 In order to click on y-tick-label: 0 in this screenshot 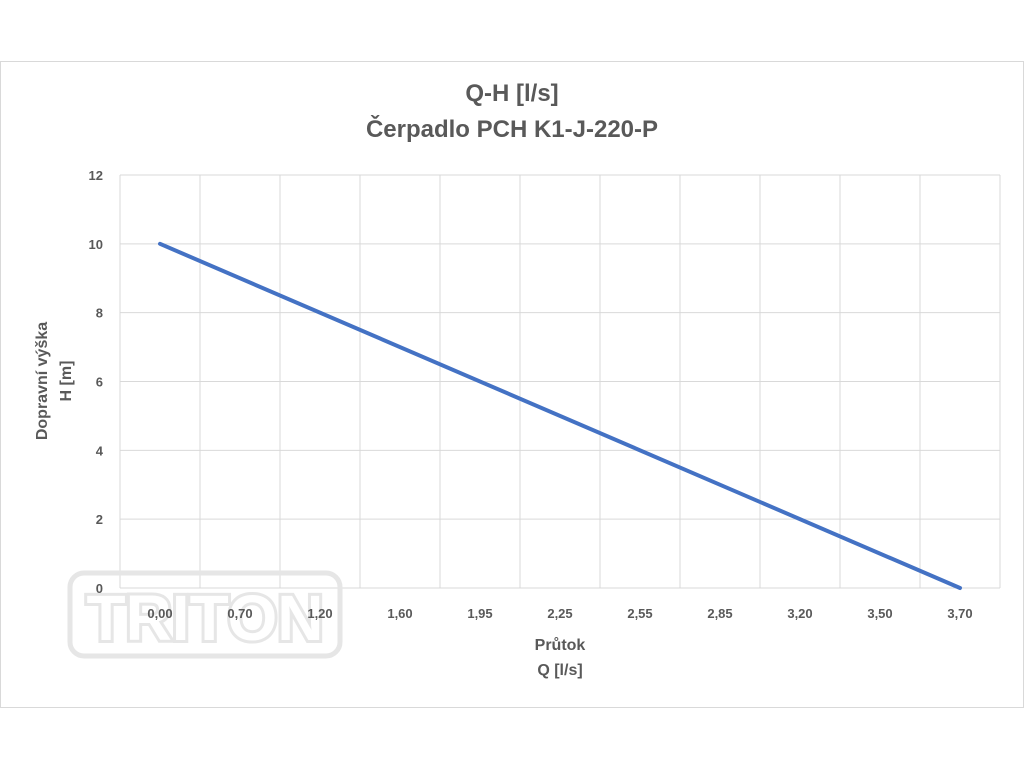, I will do `click(99, 588)`.